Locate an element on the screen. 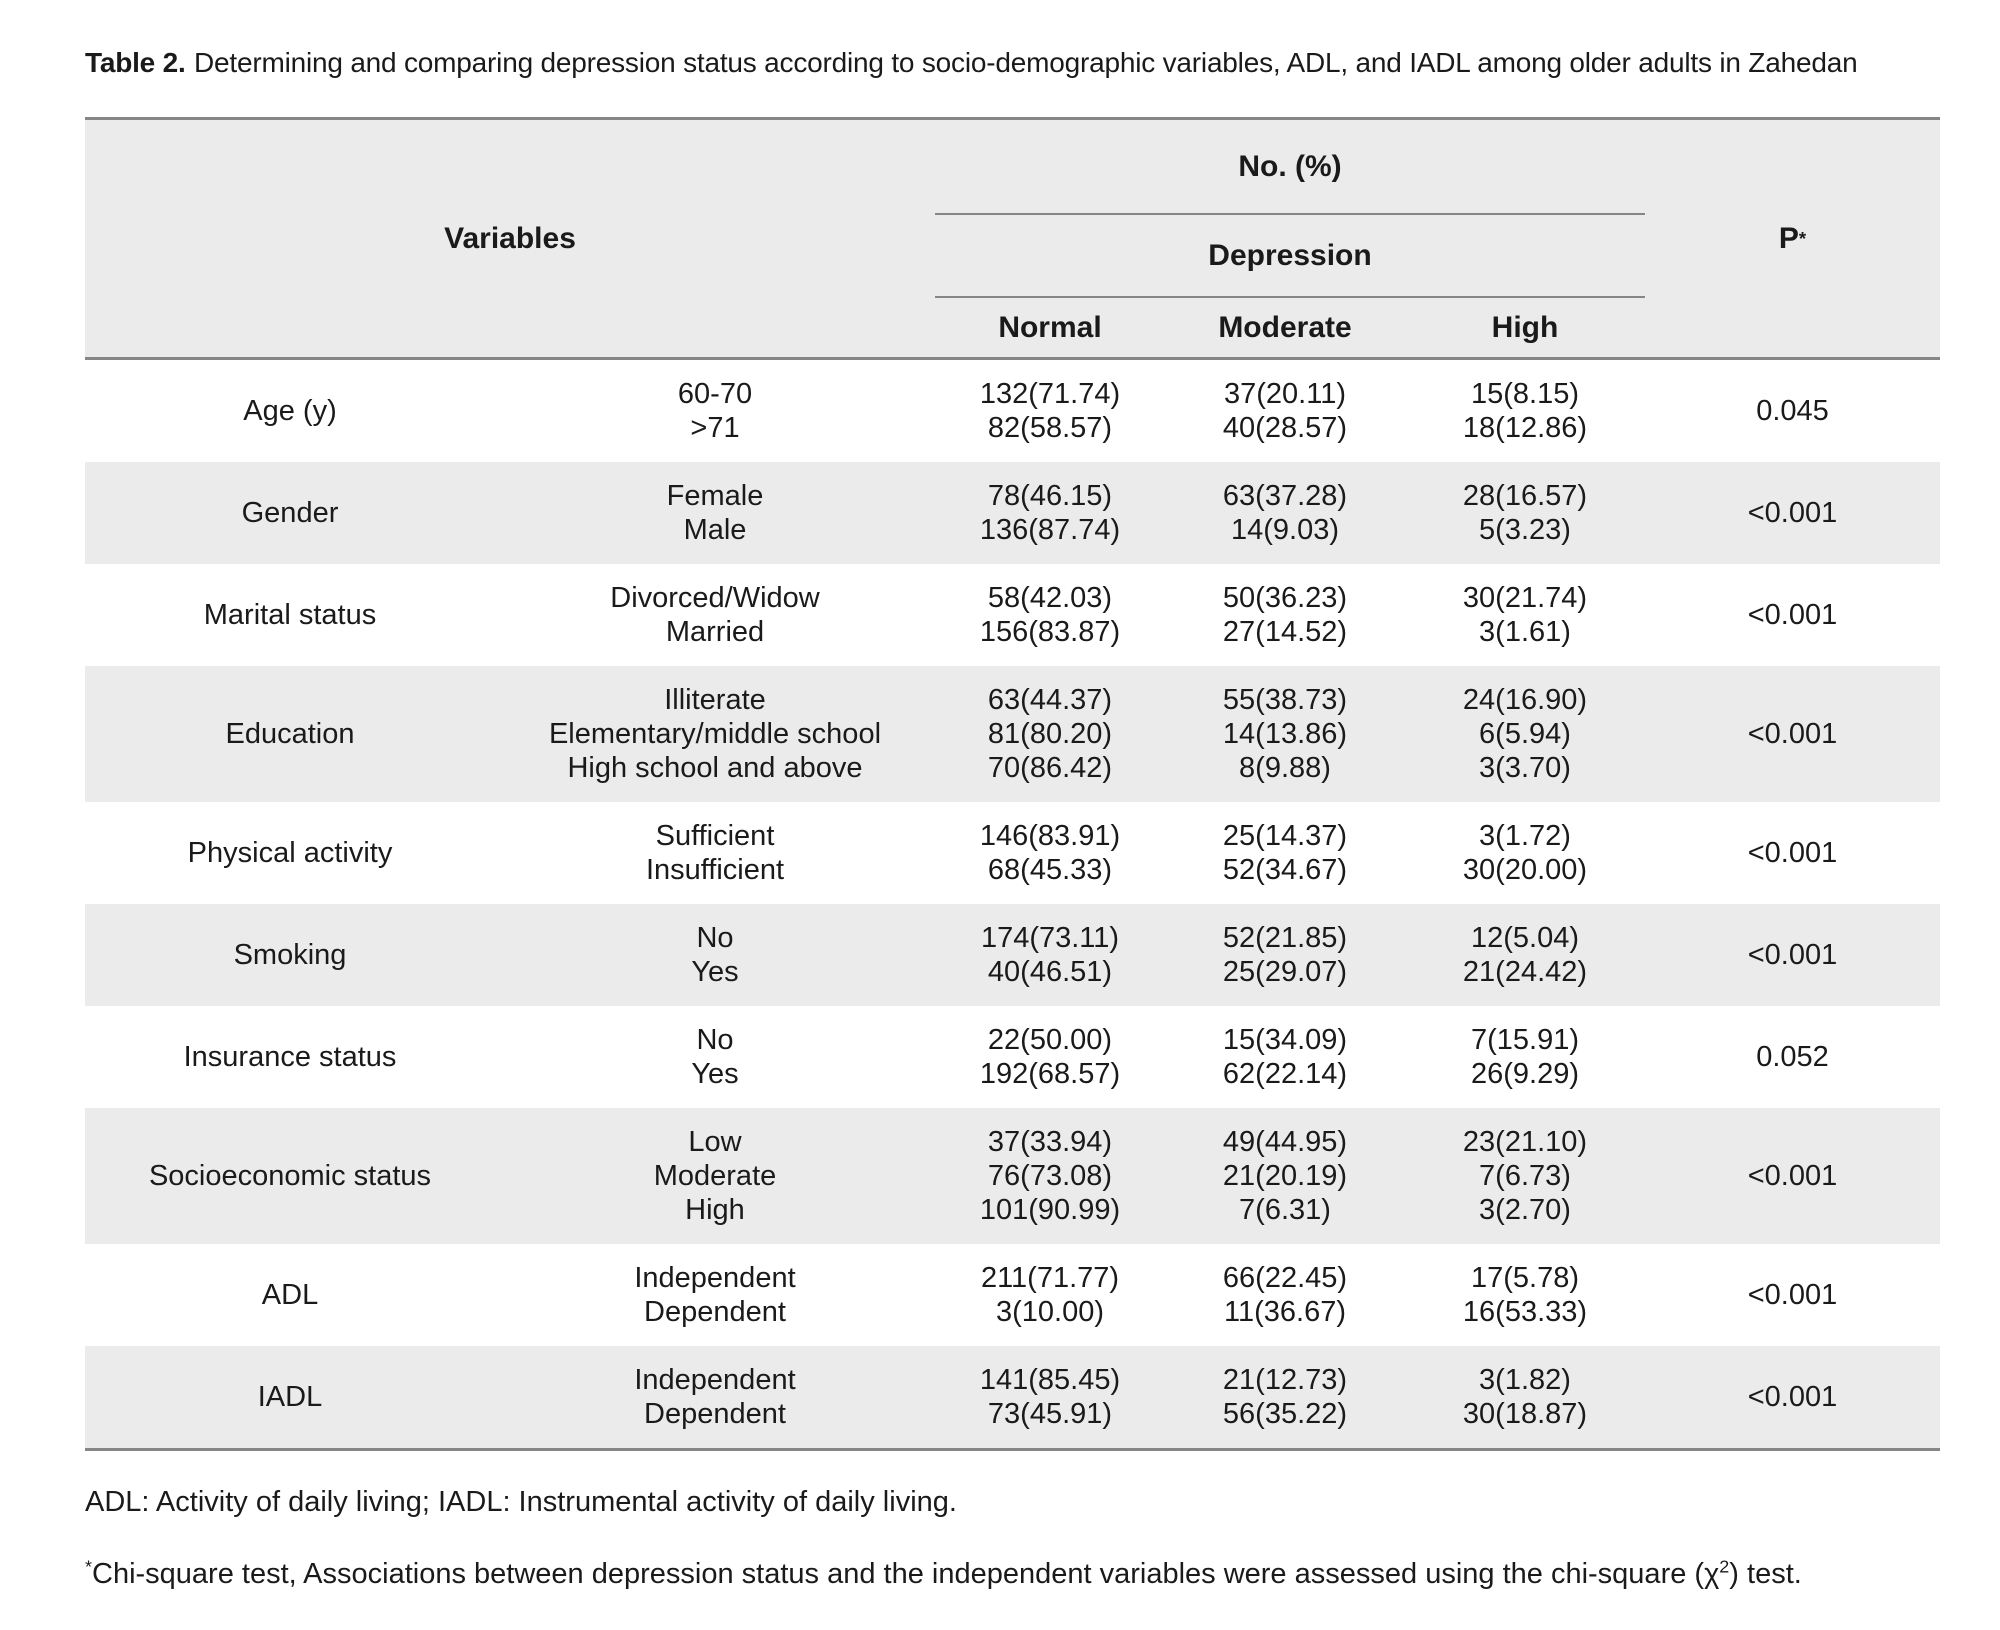 This screenshot has height=1630, width=2000. normal-cell: 211(71.77) 3(10.00) is located at coordinates (1050, 1295).